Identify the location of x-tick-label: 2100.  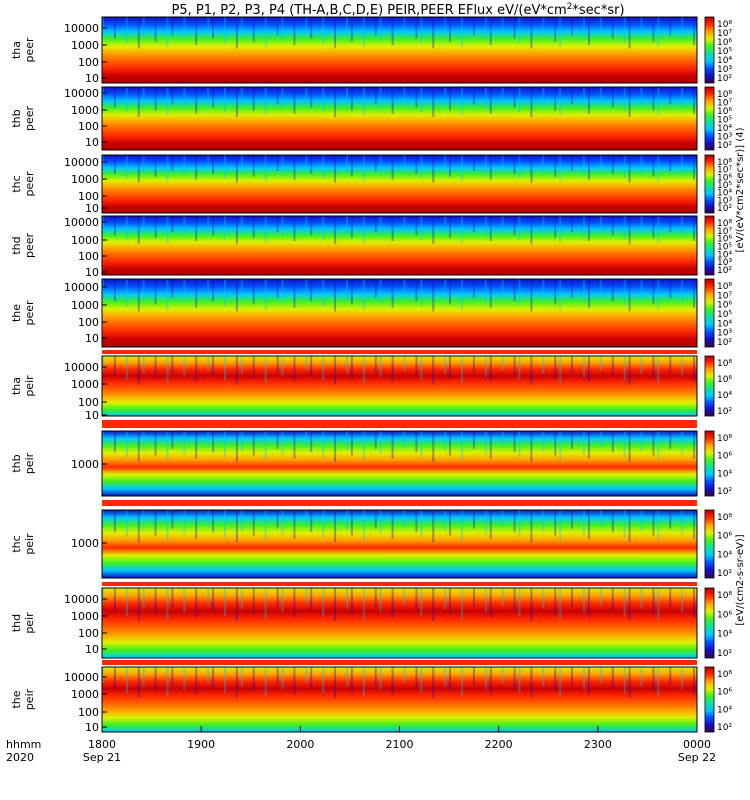
(400, 744).